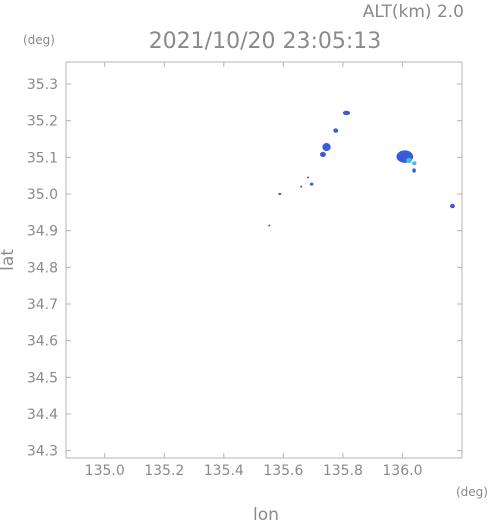  I want to click on altitude-label: ALT(km) 2.0, so click(413, 12).